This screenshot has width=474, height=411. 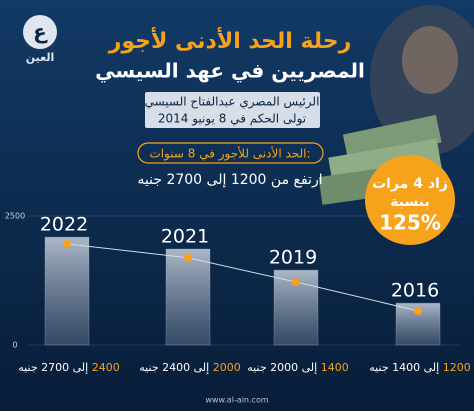 I want to click on portrait-face, so click(x=430, y=60).